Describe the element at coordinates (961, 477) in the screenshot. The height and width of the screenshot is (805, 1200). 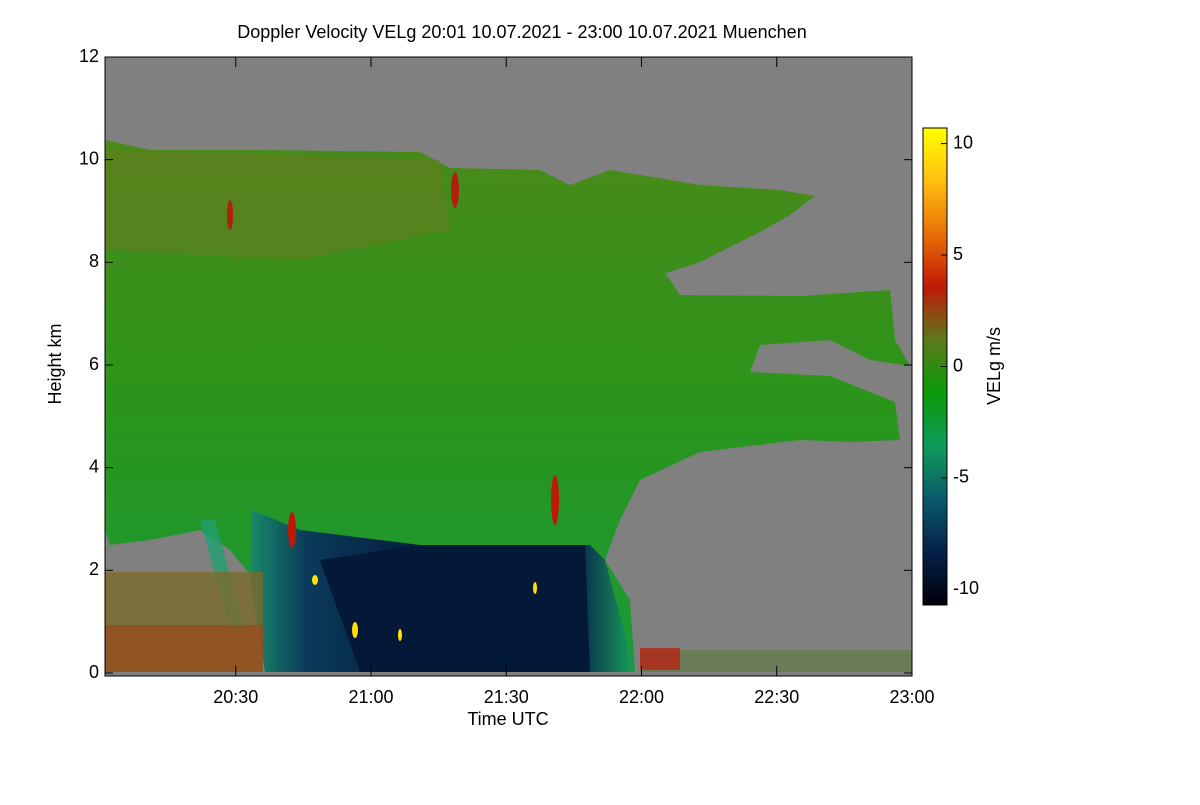
I see `colorbar-tick-label: -5` at that location.